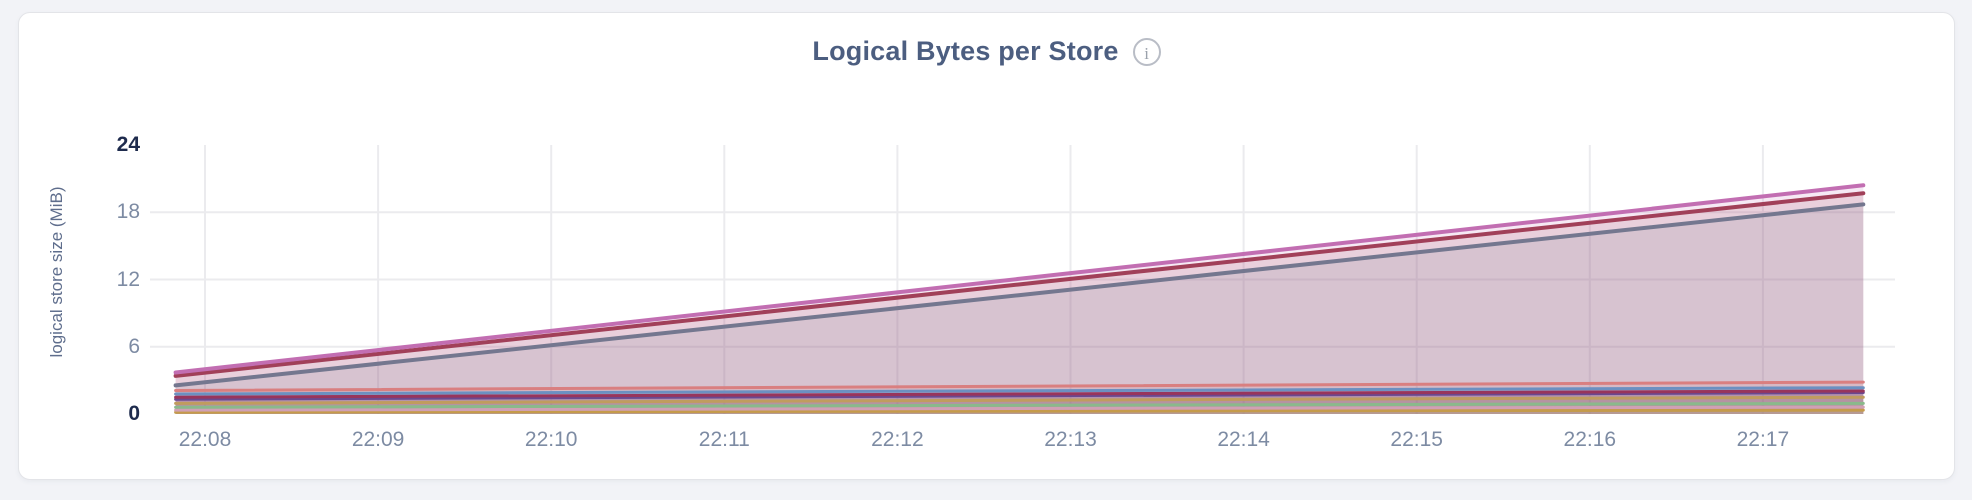  I want to click on series-line-store-11-gold, so click(1019, 411).